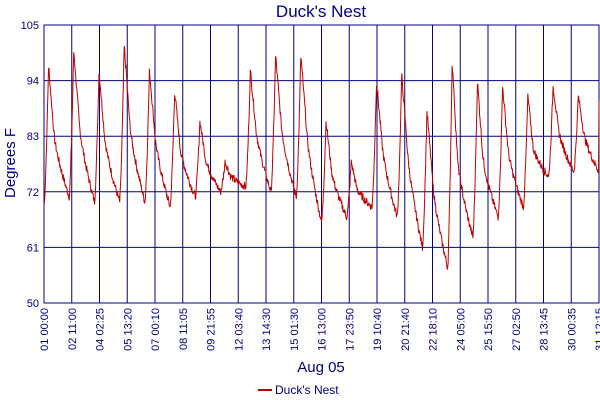  What do you see at coordinates (128, 329) in the screenshot?
I see `x-tick-label: 05 13:20` at bounding box center [128, 329].